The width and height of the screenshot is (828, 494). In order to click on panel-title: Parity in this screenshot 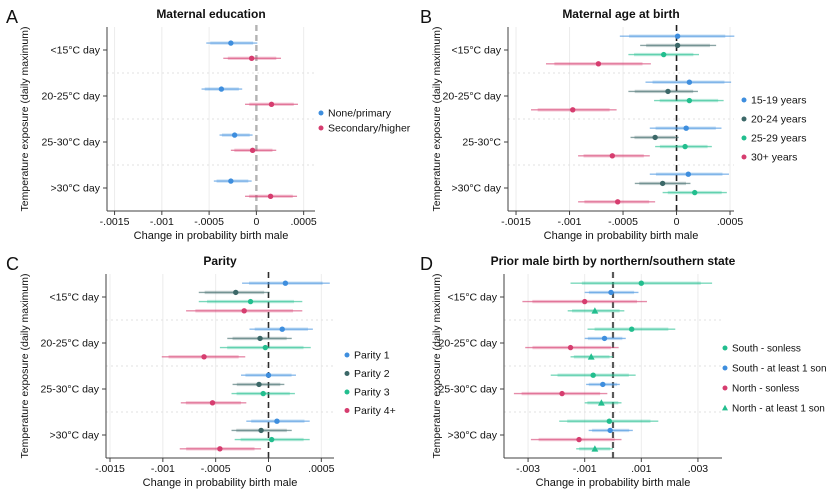, I will do `click(220, 261)`.